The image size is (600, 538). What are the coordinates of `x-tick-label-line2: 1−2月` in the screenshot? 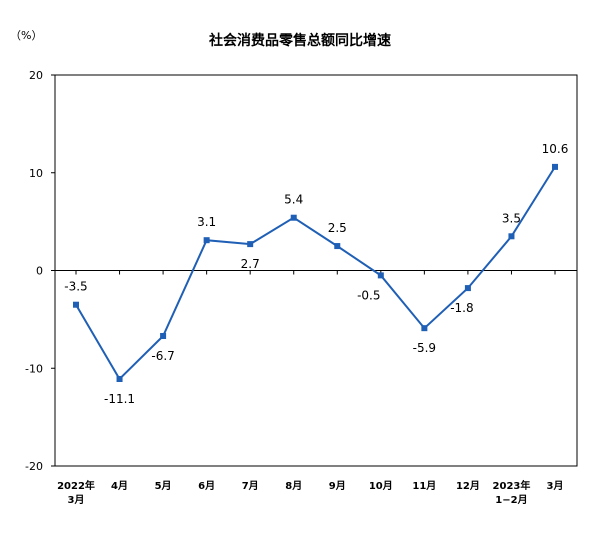 It's located at (511, 500).